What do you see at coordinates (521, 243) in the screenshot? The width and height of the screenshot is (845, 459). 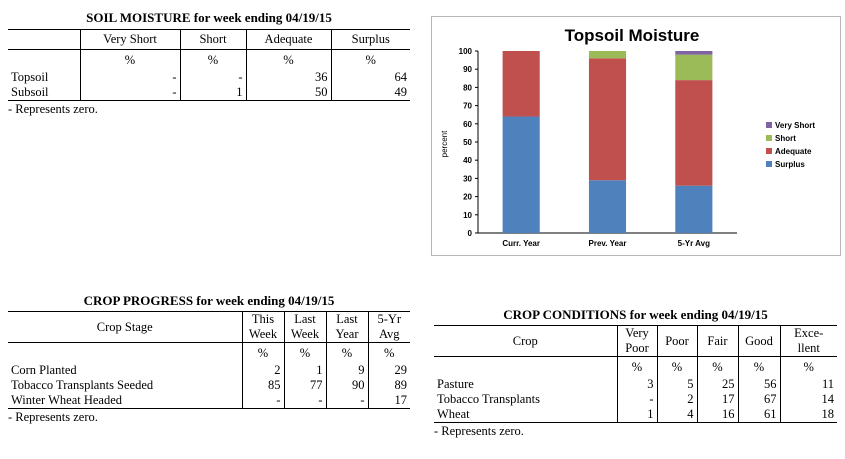 I see `x-tick-label: Curr. Year` at bounding box center [521, 243].